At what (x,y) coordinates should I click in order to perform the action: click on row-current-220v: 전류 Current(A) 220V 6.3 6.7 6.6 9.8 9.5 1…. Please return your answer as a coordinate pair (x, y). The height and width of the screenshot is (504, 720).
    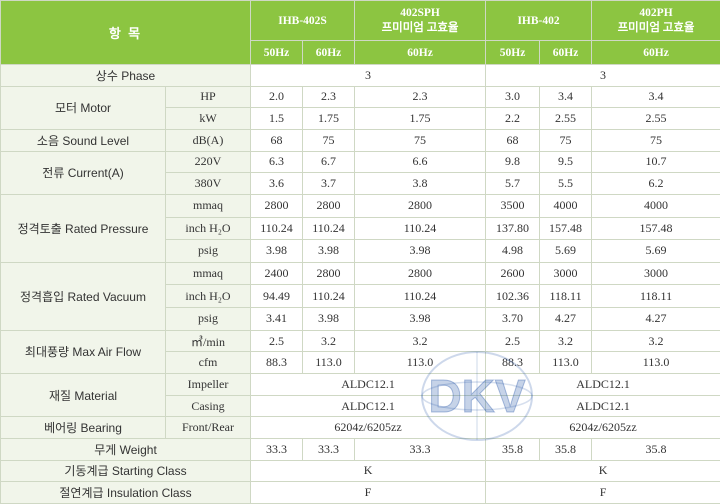
    Looking at the image, I should click on (360, 172).